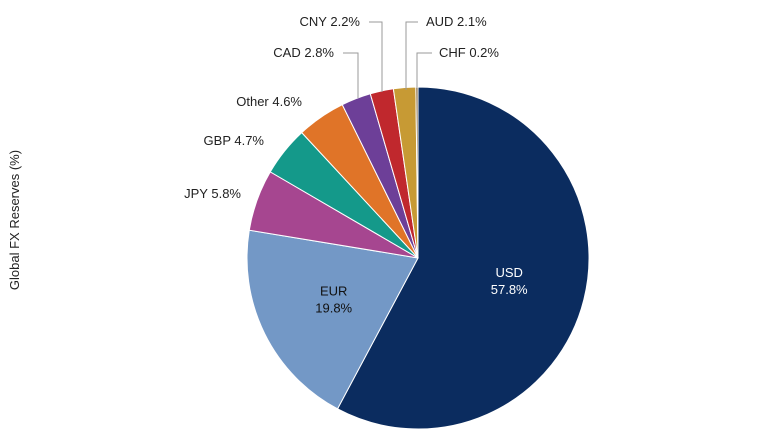 Image resolution: width=780 pixels, height=440 pixels. What do you see at coordinates (332, 319) in the screenshot?
I see `pie-slice-eur` at bounding box center [332, 319].